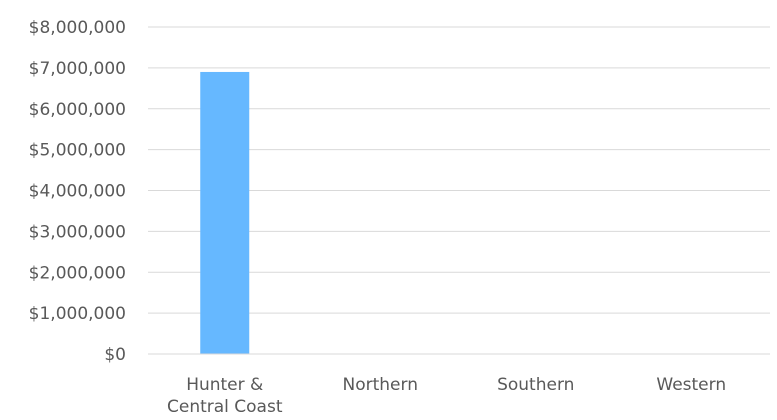 The height and width of the screenshot is (420, 777). I want to click on x-category-label: Northern, so click(380, 385).